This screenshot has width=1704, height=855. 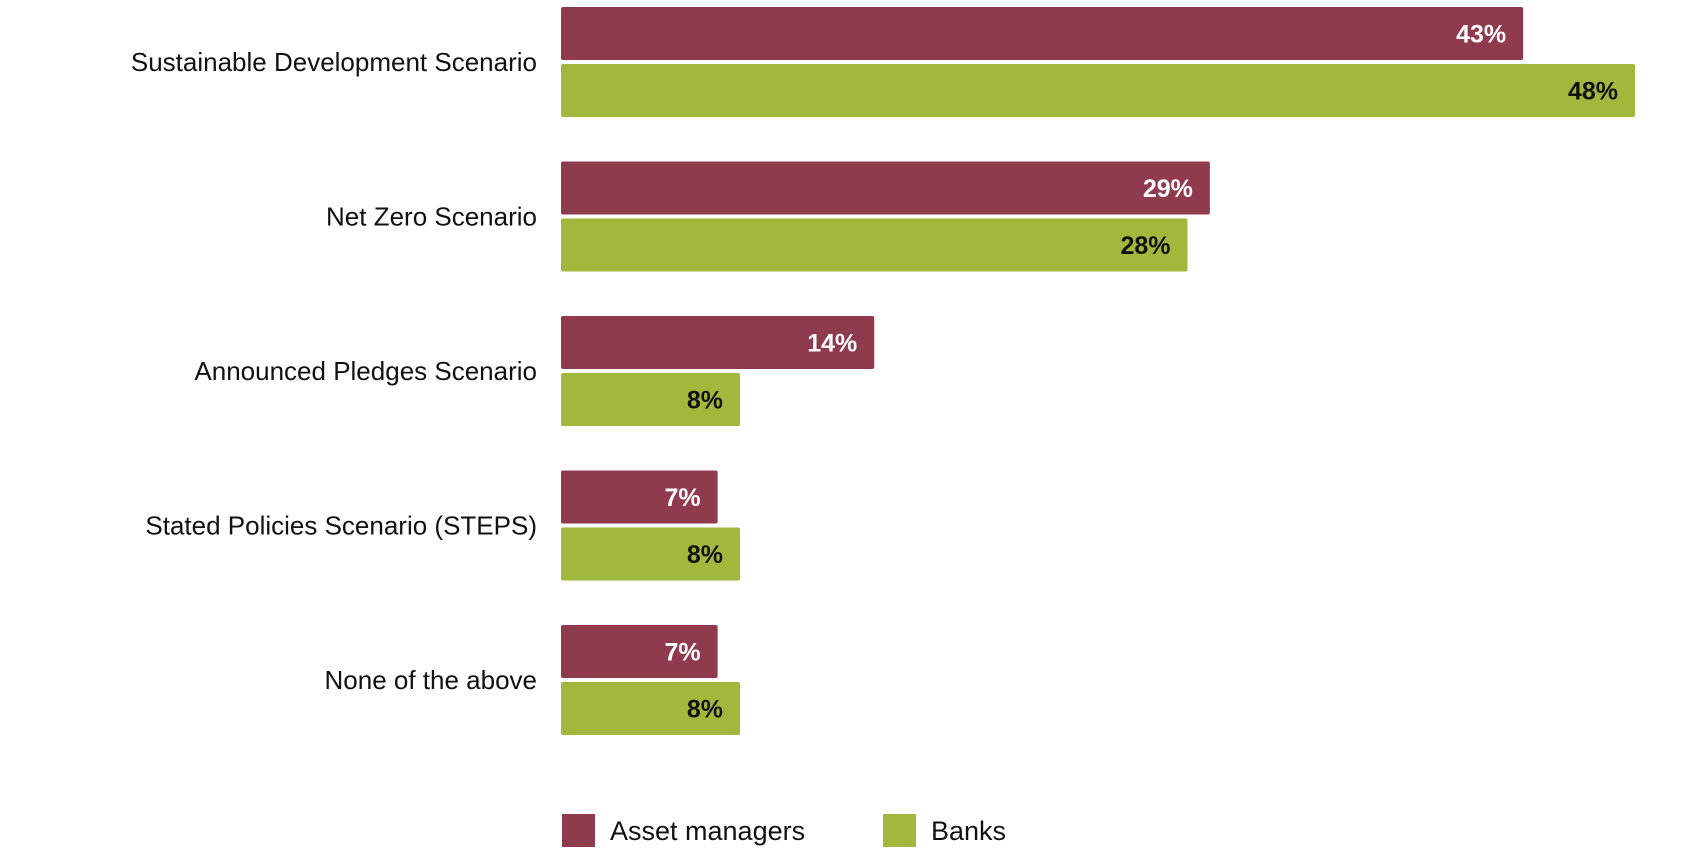 What do you see at coordinates (968, 831) in the screenshot?
I see `legend-label-banks: Banks` at bounding box center [968, 831].